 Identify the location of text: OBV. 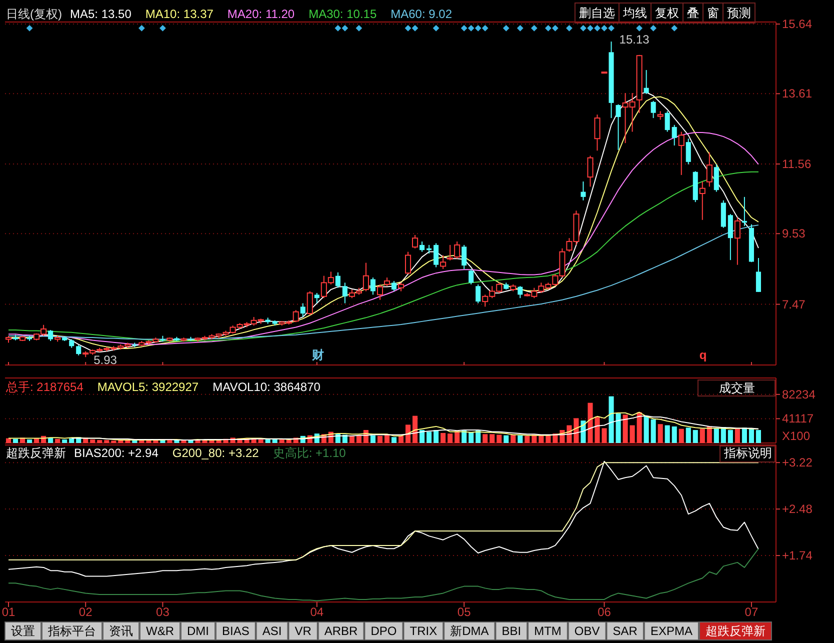
(587, 631).